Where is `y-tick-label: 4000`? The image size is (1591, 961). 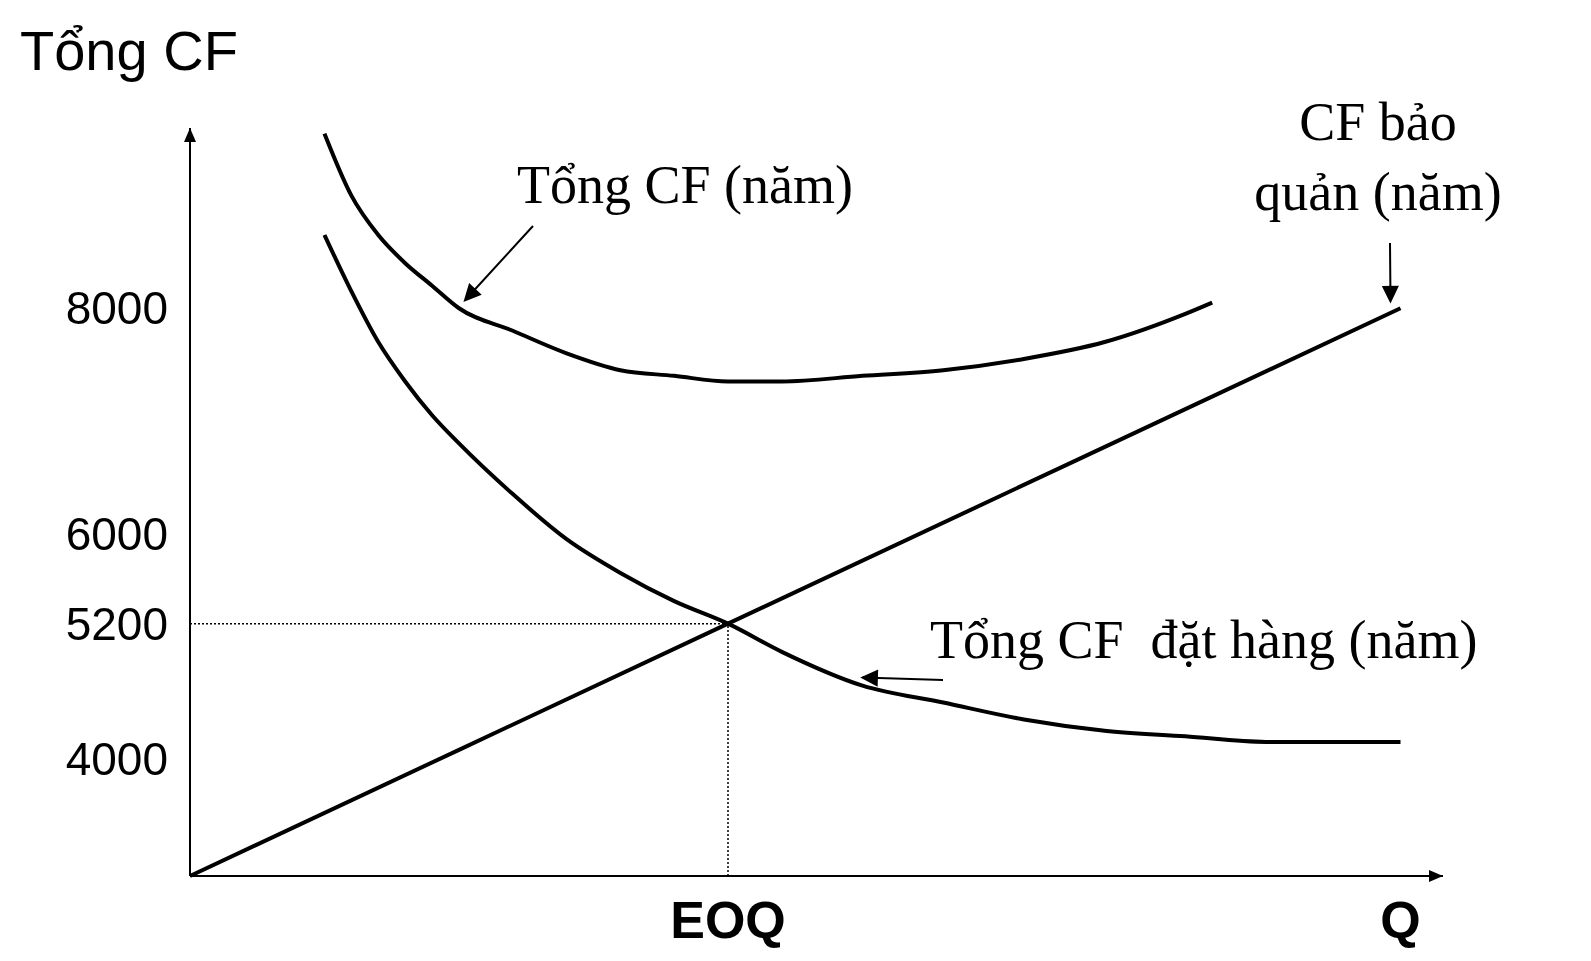
y-tick-label: 4000 is located at coordinates (116, 758).